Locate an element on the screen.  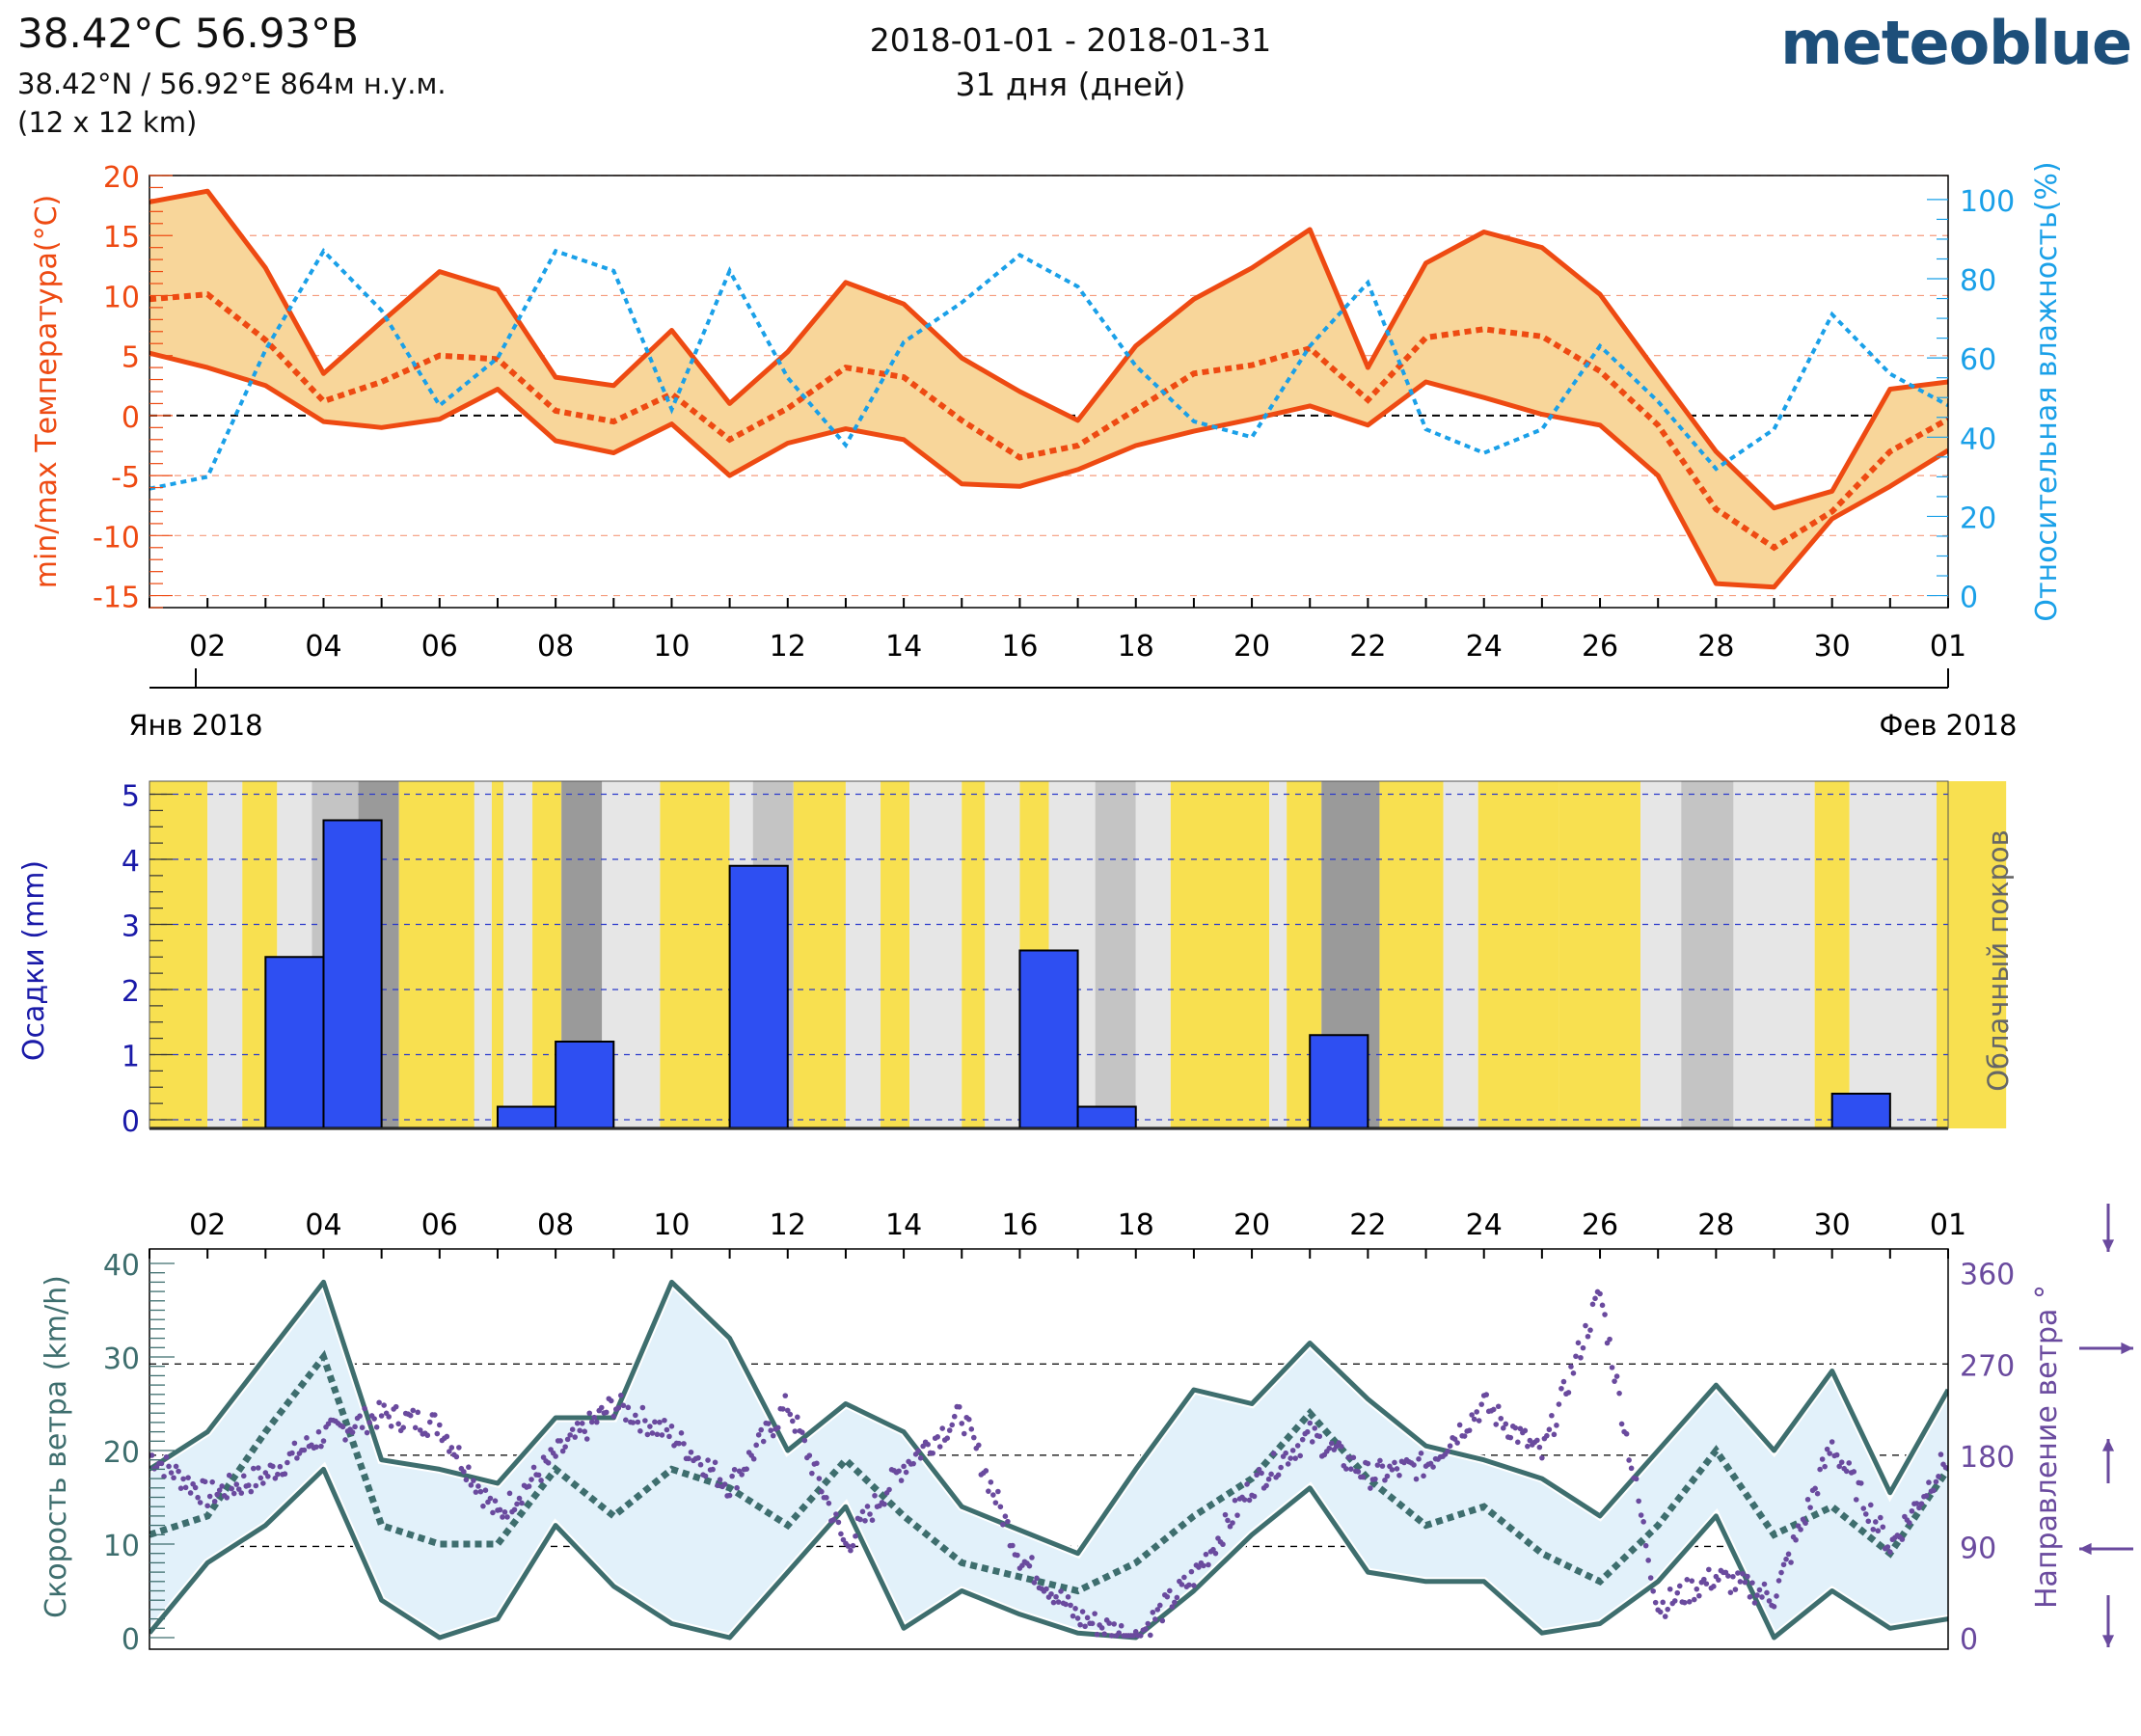
wind-day-tick-label: 22 is located at coordinates (1367, 1225).